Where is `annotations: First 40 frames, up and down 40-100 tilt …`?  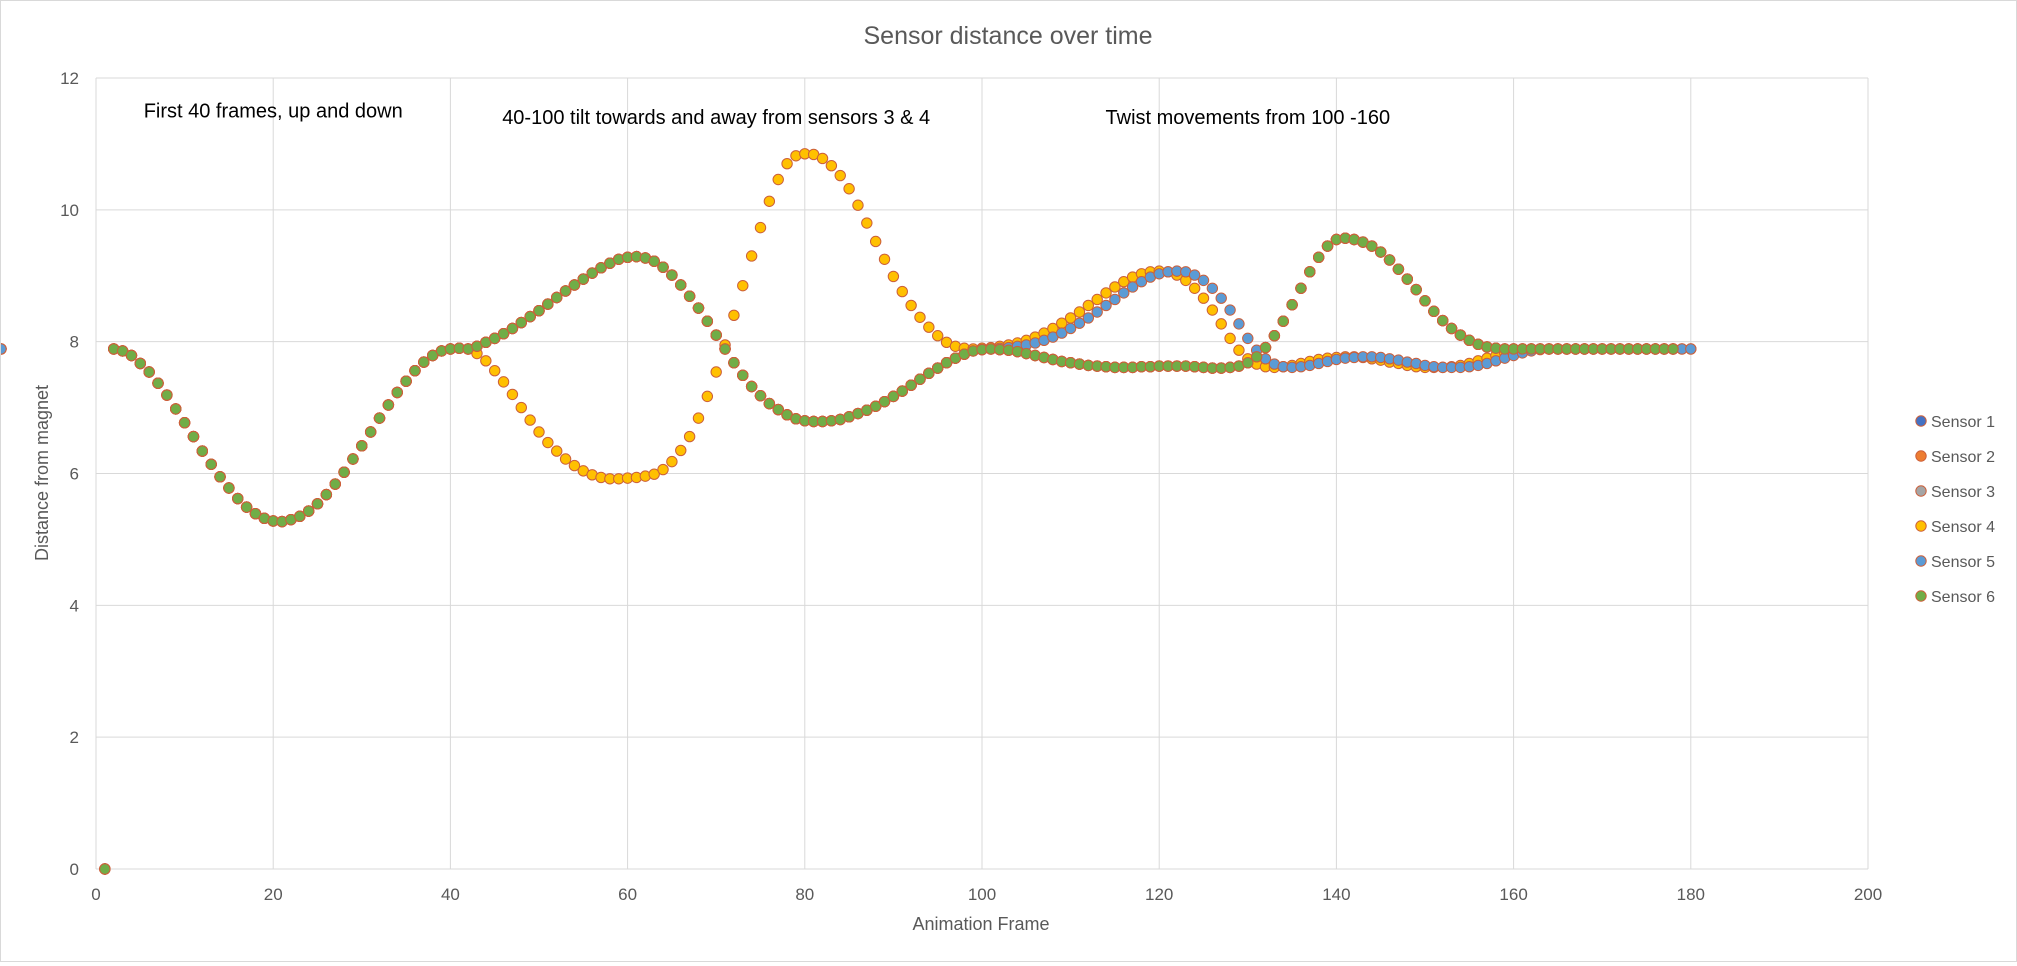
annotations: First 40 frames, up and down 40-100 tilt … is located at coordinates (767, 115).